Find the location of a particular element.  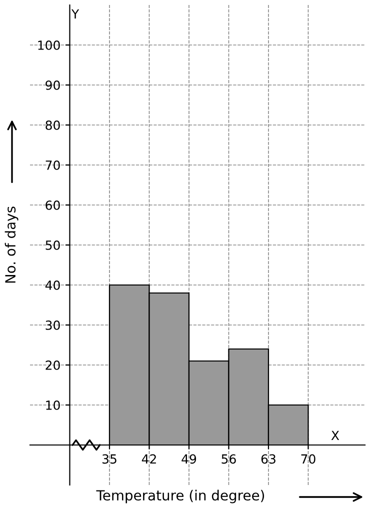

x-axis-title: Temperature (in degree) is located at coordinates (180, 497).